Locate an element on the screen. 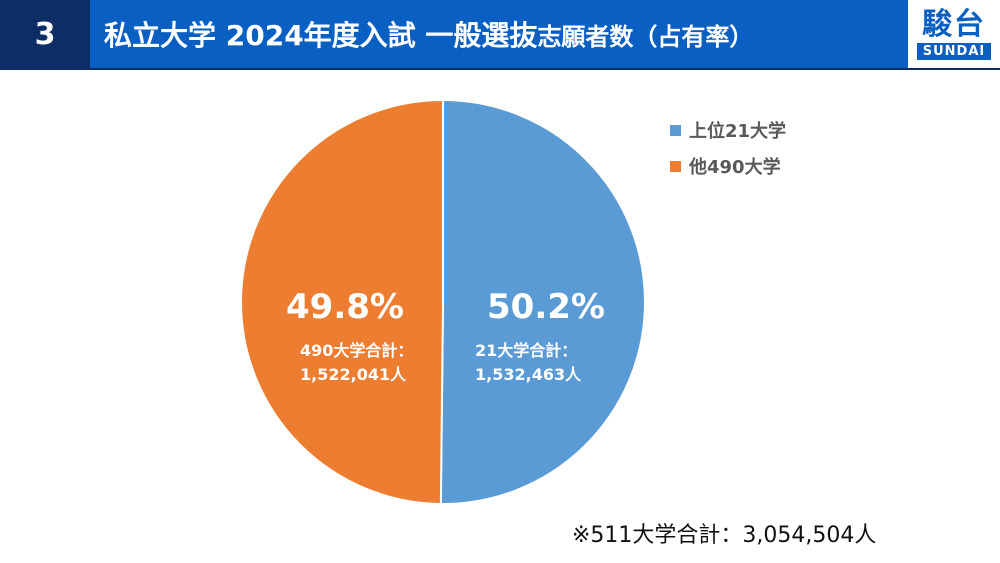 The height and width of the screenshot is (563, 1000). detail-label-top21-line1: 21大学合計： is located at coordinates (526, 350).